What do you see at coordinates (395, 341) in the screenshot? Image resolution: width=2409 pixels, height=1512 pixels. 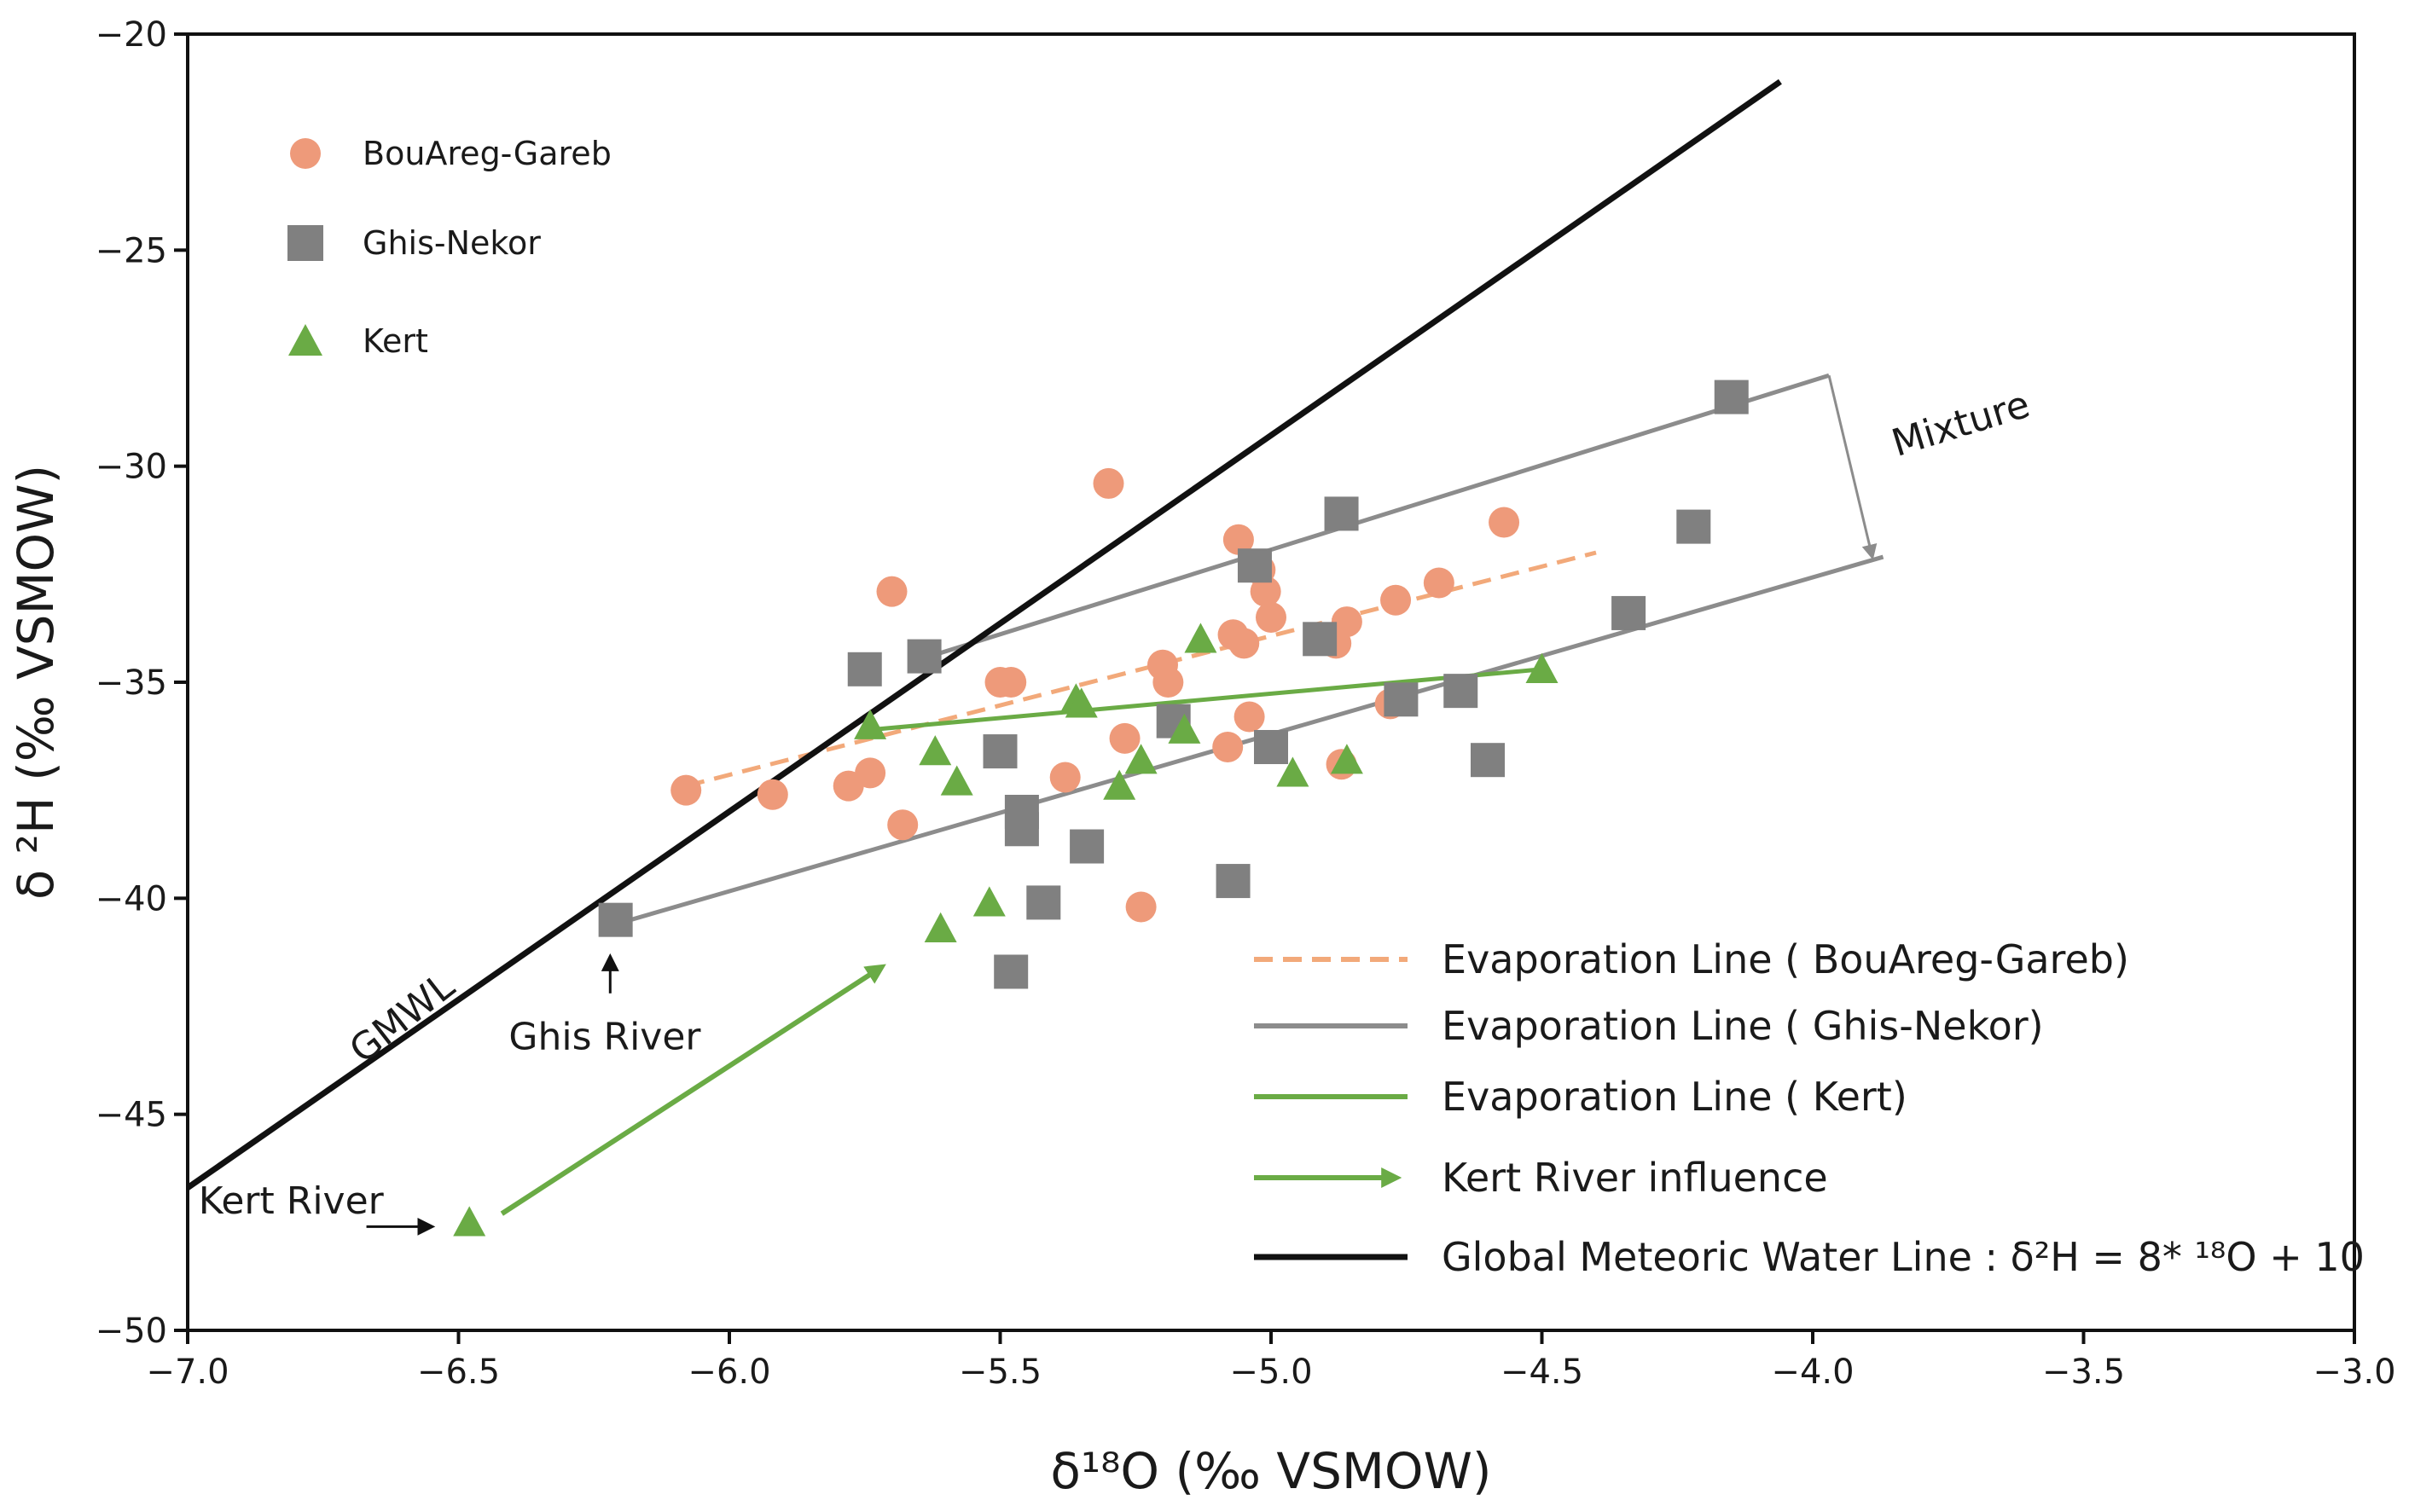 I see `legend-label-kert: Kert` at bounding box center [395, 341].